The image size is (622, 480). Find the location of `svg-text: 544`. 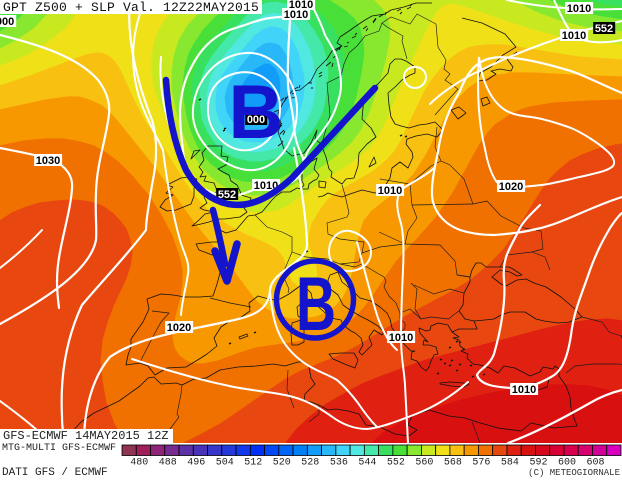

svg-text: 544 is located at coordinates (367, 463).